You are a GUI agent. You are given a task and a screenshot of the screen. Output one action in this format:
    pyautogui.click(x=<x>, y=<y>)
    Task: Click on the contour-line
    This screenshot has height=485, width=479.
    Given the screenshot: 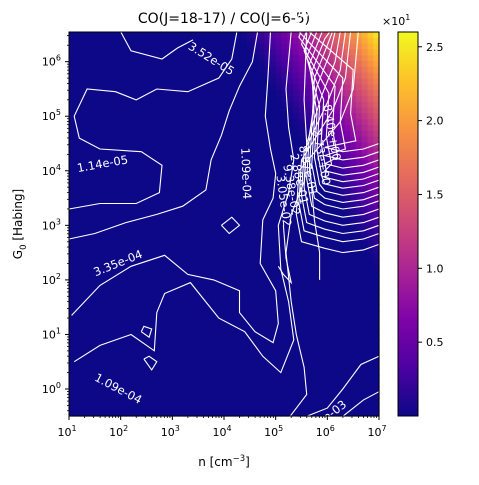 What is the action you would take?
    pyautogui.click(x=337, y=142)
    